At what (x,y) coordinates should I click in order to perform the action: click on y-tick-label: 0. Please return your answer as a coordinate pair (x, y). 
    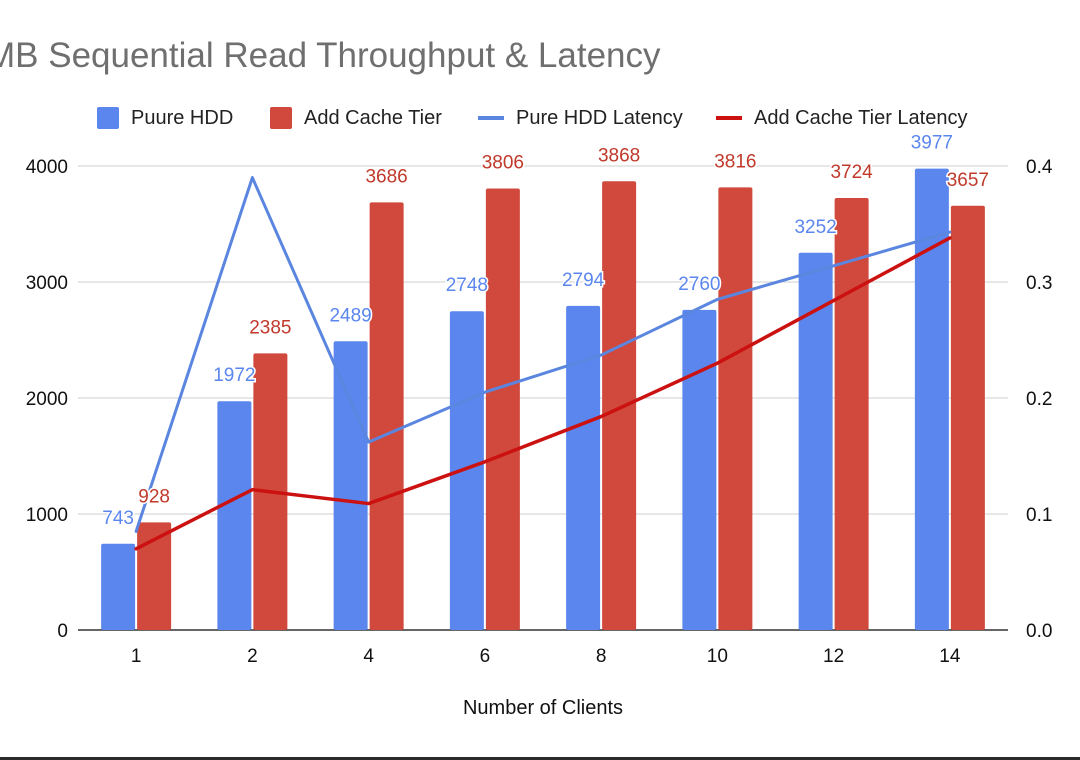
    Looking at the image, I should click on (62, 631).